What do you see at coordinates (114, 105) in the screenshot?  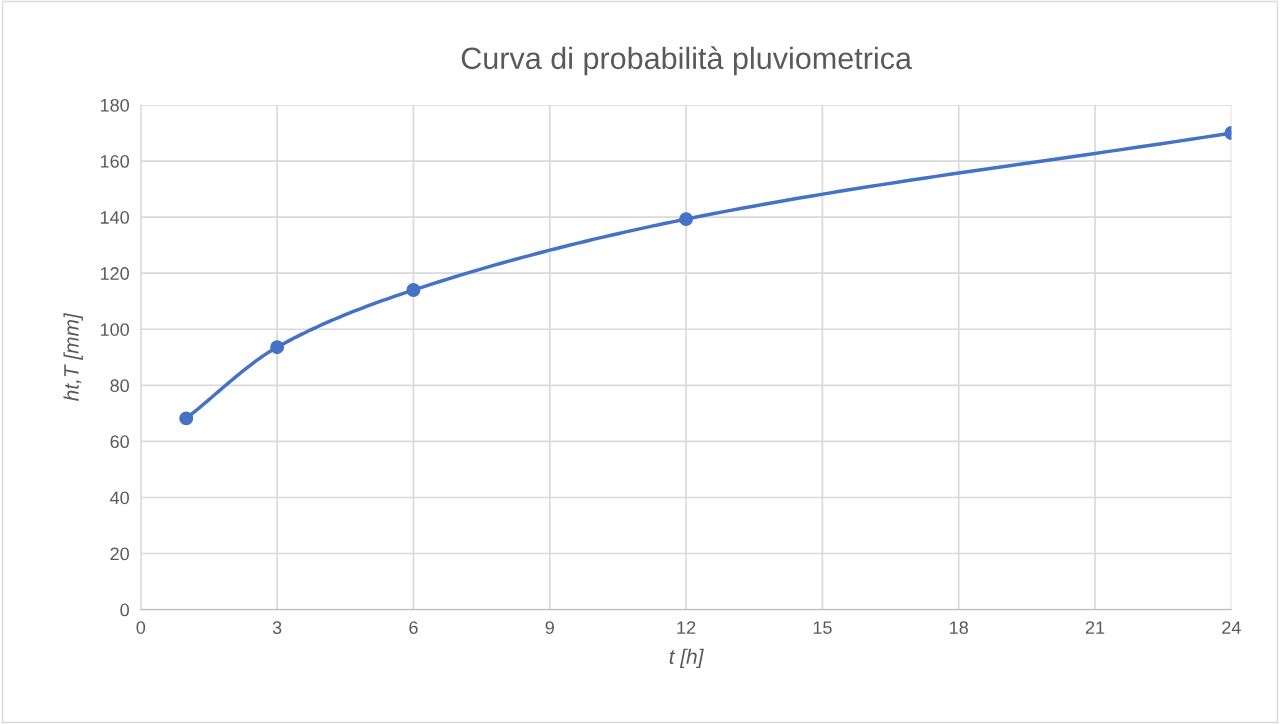 I see `y-tick-label: 180` at bounding box center [114, 105].